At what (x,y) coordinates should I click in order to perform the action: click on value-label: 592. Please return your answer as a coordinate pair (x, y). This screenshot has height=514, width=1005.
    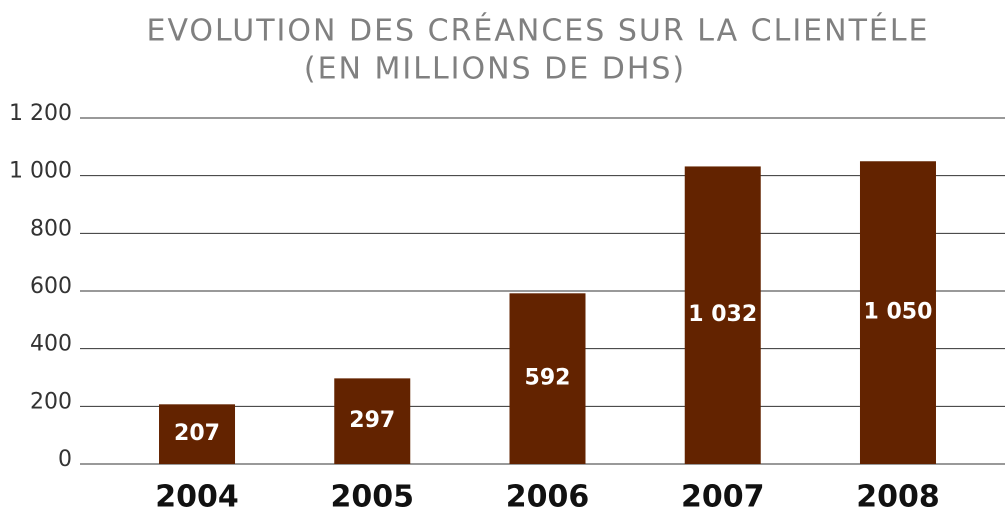
    Looking at the image, I should click on (548, 378).